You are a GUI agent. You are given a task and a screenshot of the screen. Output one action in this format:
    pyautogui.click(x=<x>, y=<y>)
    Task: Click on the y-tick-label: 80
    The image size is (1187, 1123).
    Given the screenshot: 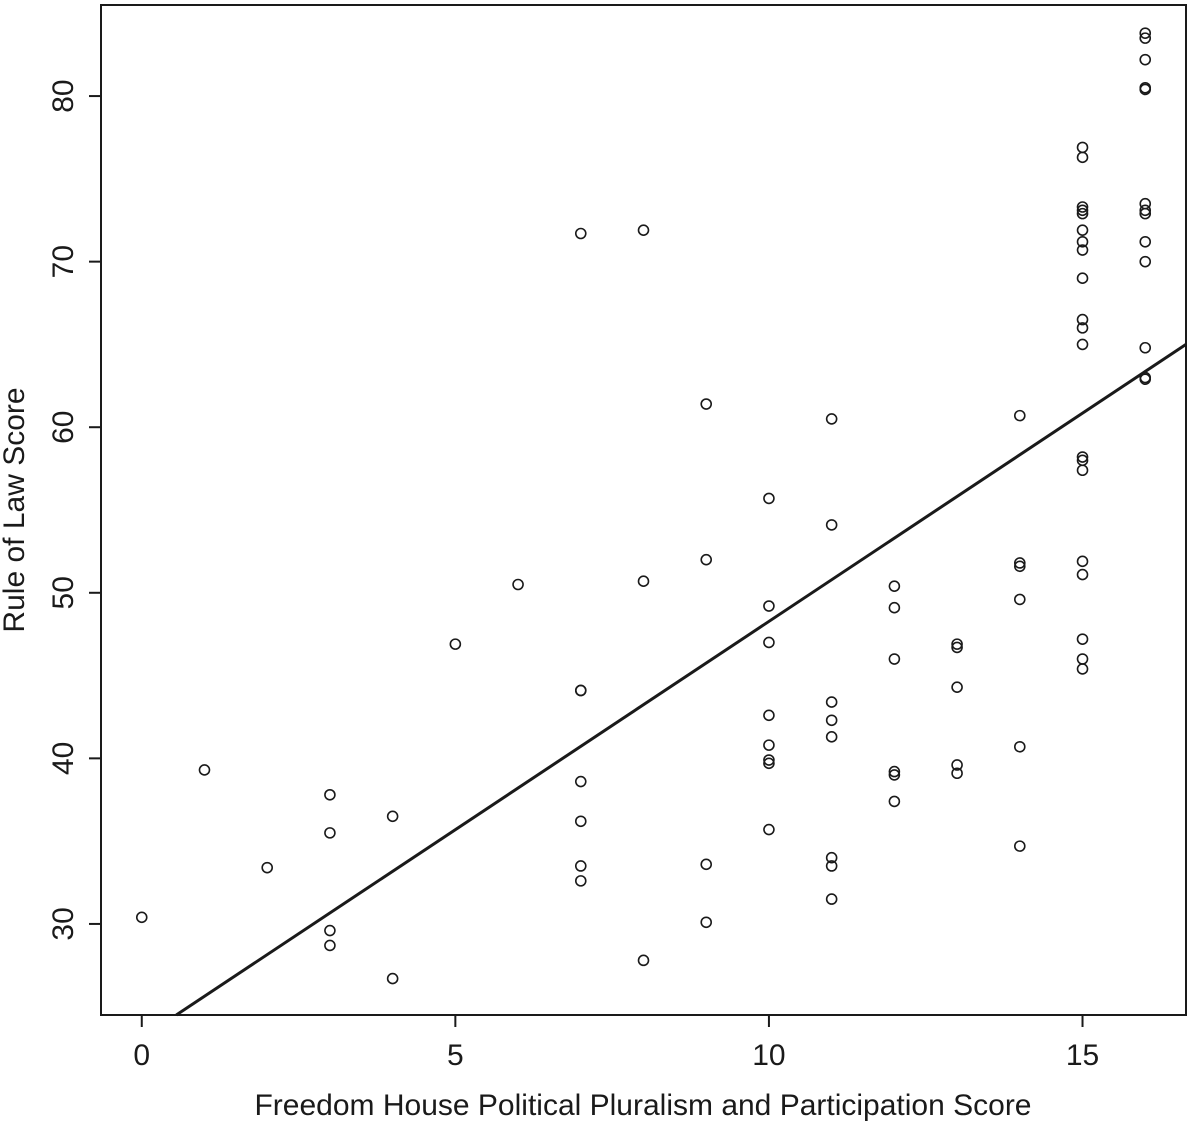 What is the action you would take?
    pyautogui.click(x=63, y=95)
    